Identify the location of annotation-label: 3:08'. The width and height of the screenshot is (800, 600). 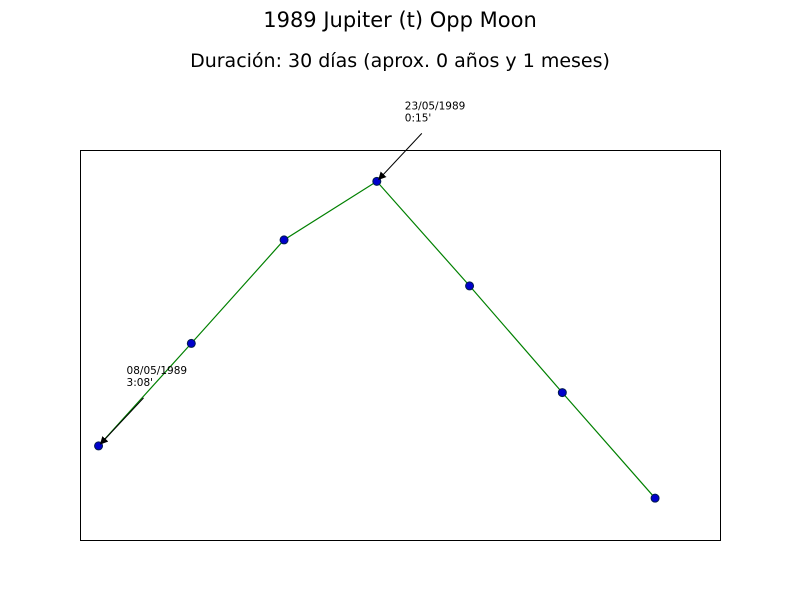
(140, 383).